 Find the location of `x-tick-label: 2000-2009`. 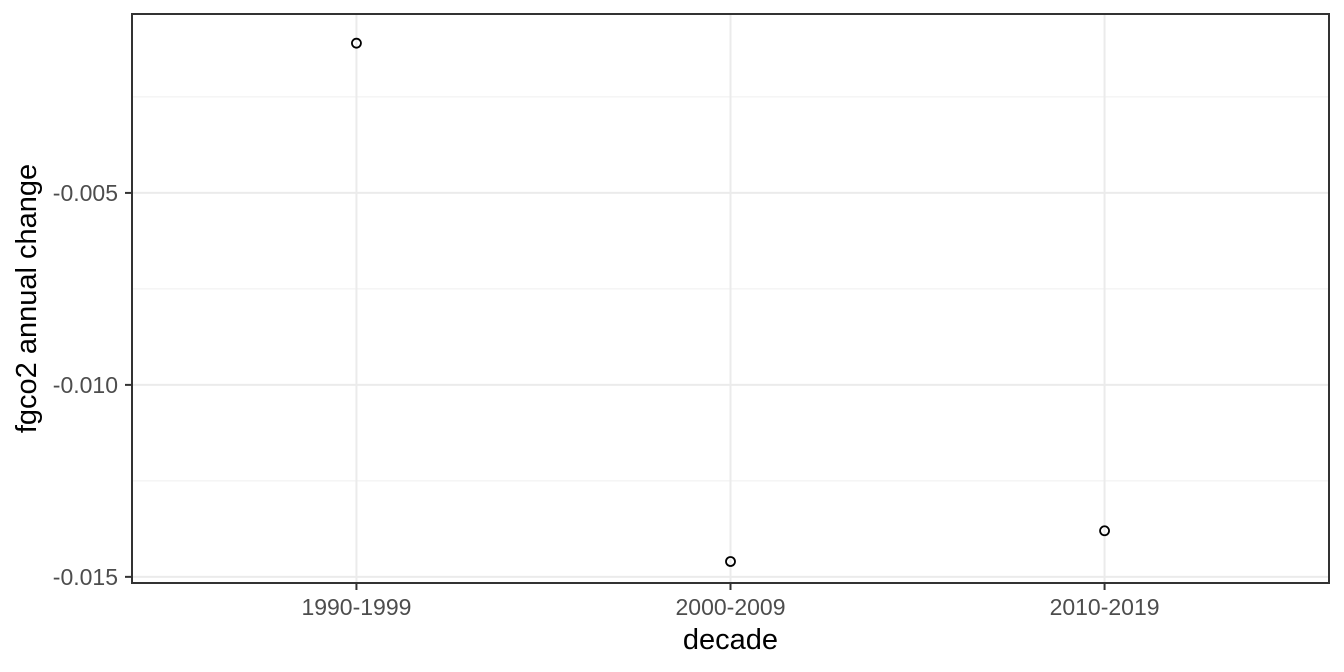

x-tick-label: 2000-2009 is located at coordinates (731, 607).